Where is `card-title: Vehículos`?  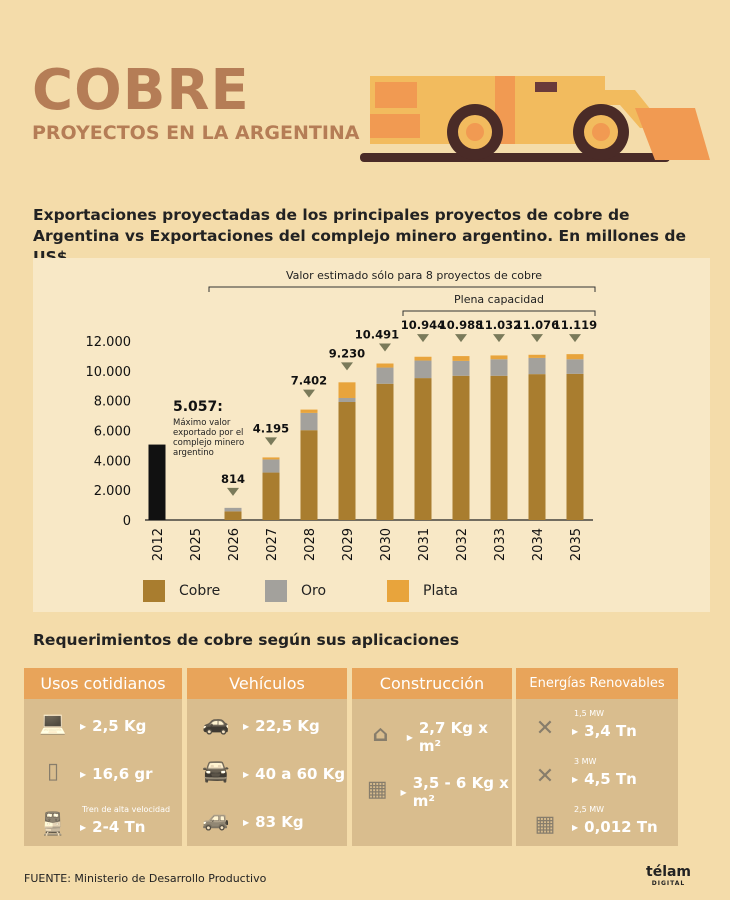 card-title: Vehículos is located at coordinates (267, 683).